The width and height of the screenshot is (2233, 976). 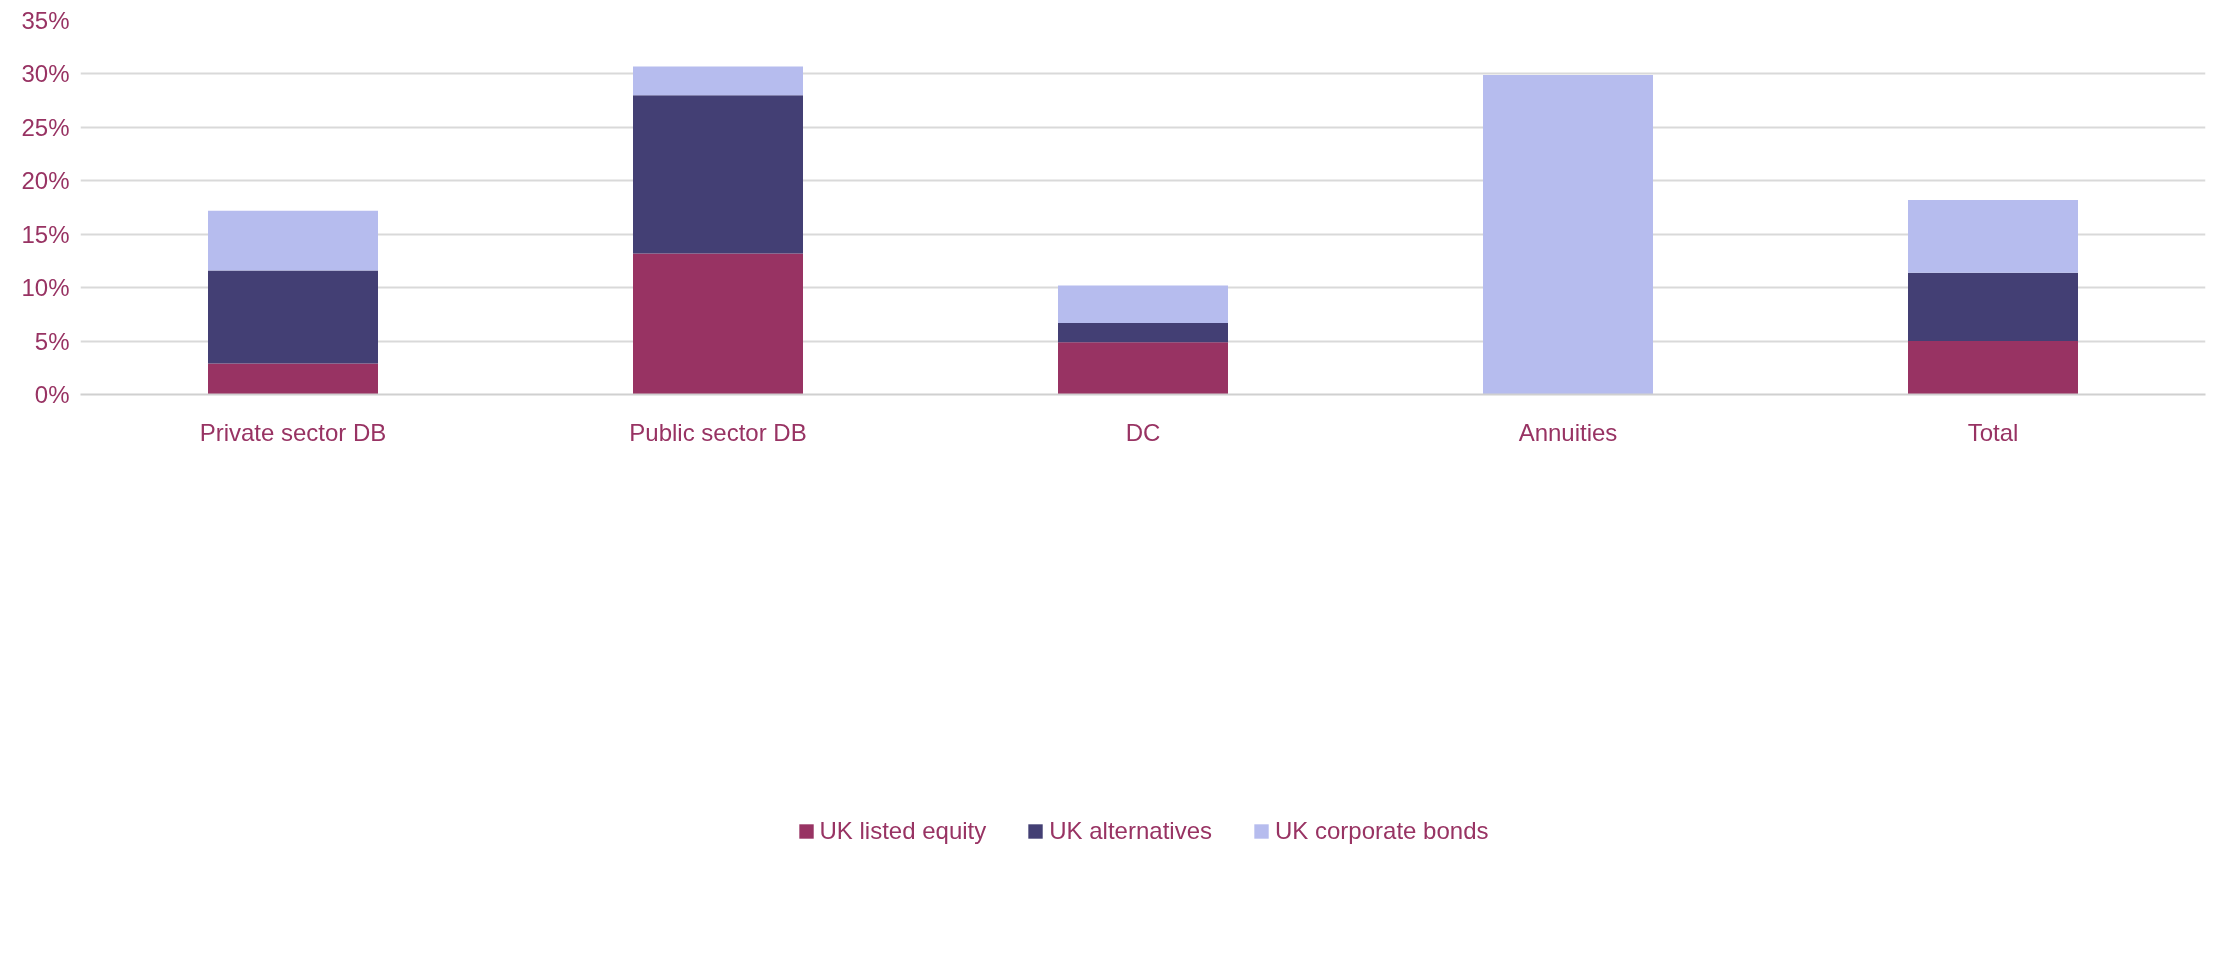 What do you see at coordinates (52, 341) in the screenshot?
I see `y-tick-label: 5%` at bounding box center [52, 341].